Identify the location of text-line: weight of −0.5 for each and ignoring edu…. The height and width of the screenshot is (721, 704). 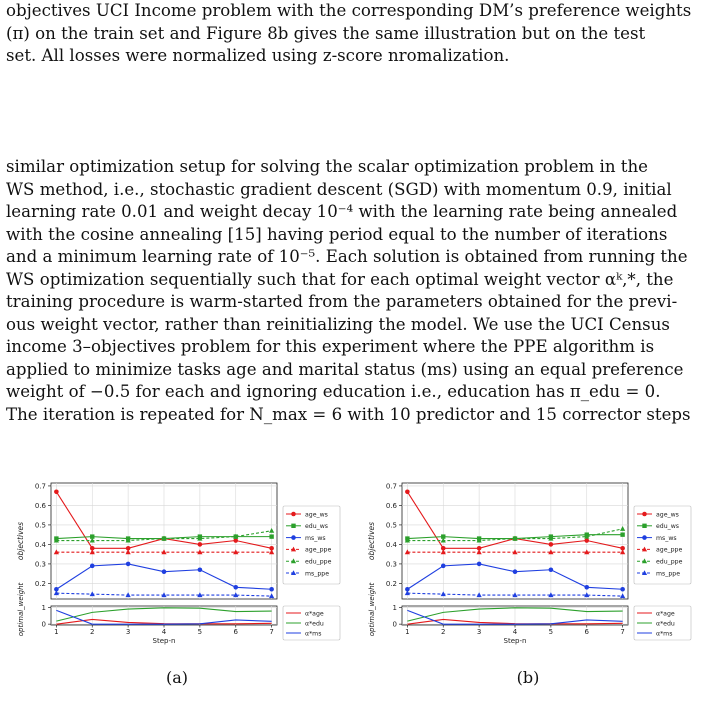
(333, 391).